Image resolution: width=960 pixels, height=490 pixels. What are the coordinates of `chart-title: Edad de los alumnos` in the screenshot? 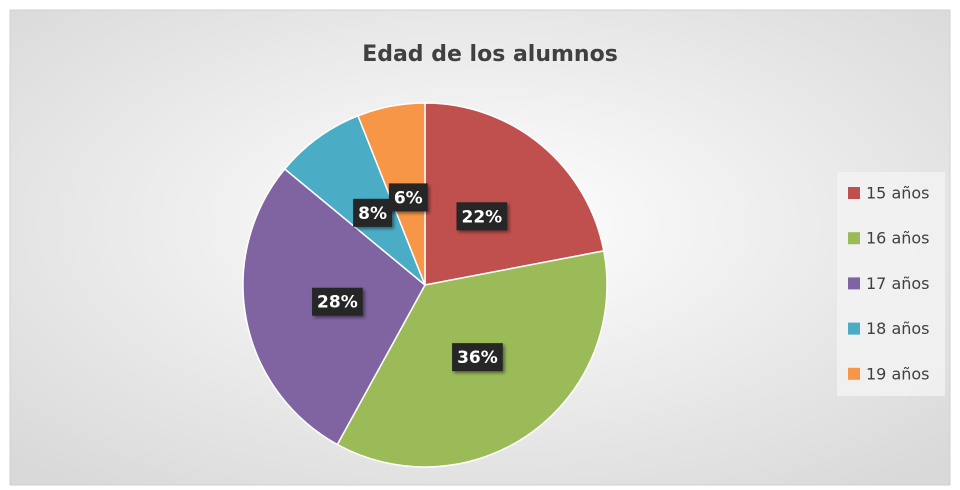 It's located at (490, 54).